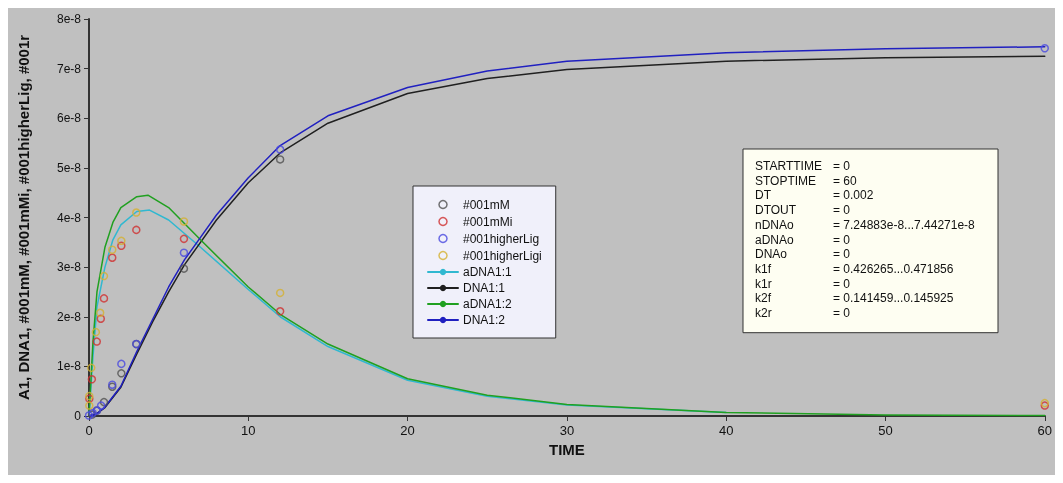 The height and width of the screenshot is (483, 1063). I want to click on x-tick-label: 0, so click(89, 430).